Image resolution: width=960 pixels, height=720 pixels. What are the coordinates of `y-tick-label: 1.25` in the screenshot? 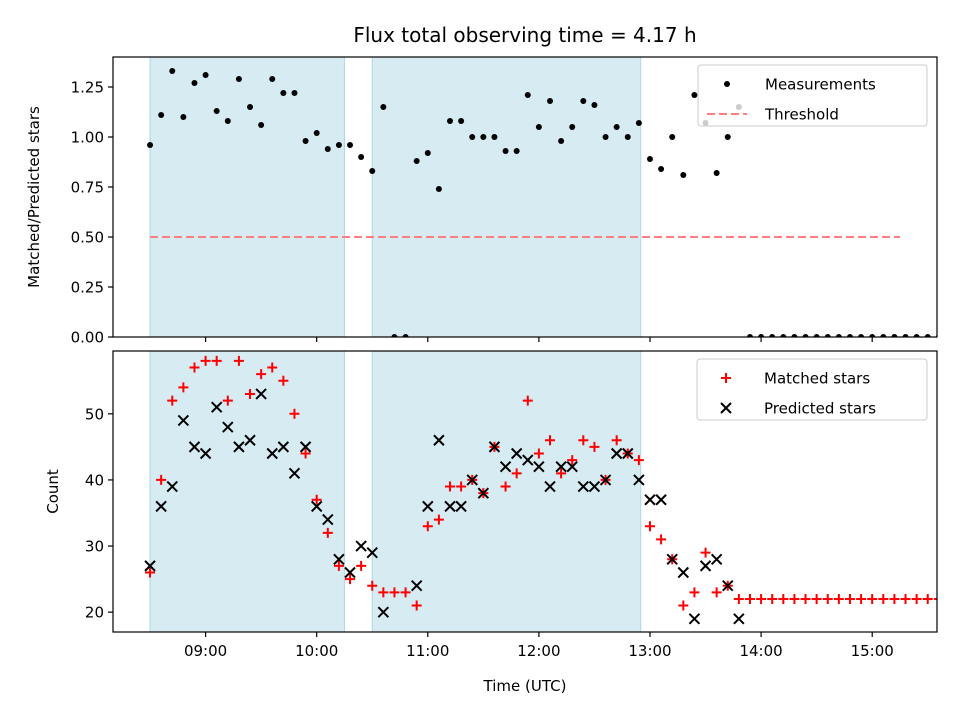 It's located at (87, 88).